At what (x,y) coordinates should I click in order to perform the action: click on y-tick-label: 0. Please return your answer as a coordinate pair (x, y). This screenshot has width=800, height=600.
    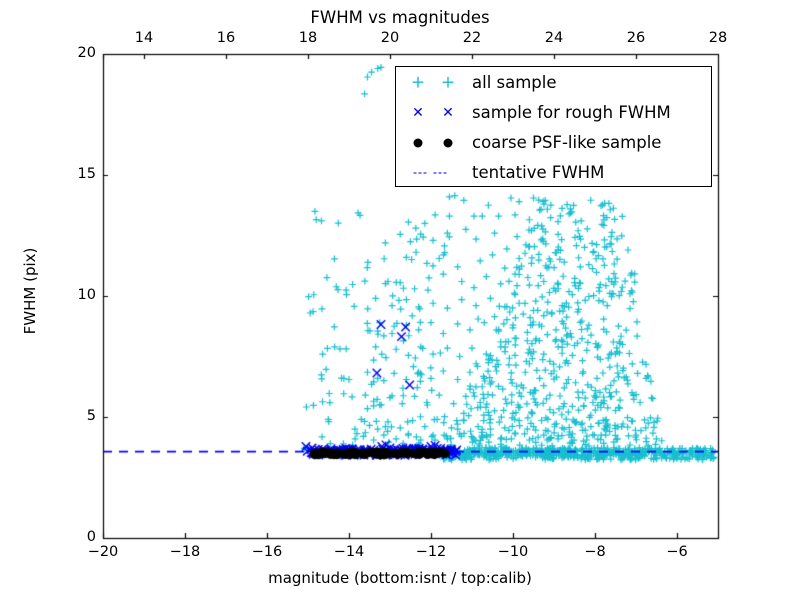
    Looking at the image, I should click on (91, 537).